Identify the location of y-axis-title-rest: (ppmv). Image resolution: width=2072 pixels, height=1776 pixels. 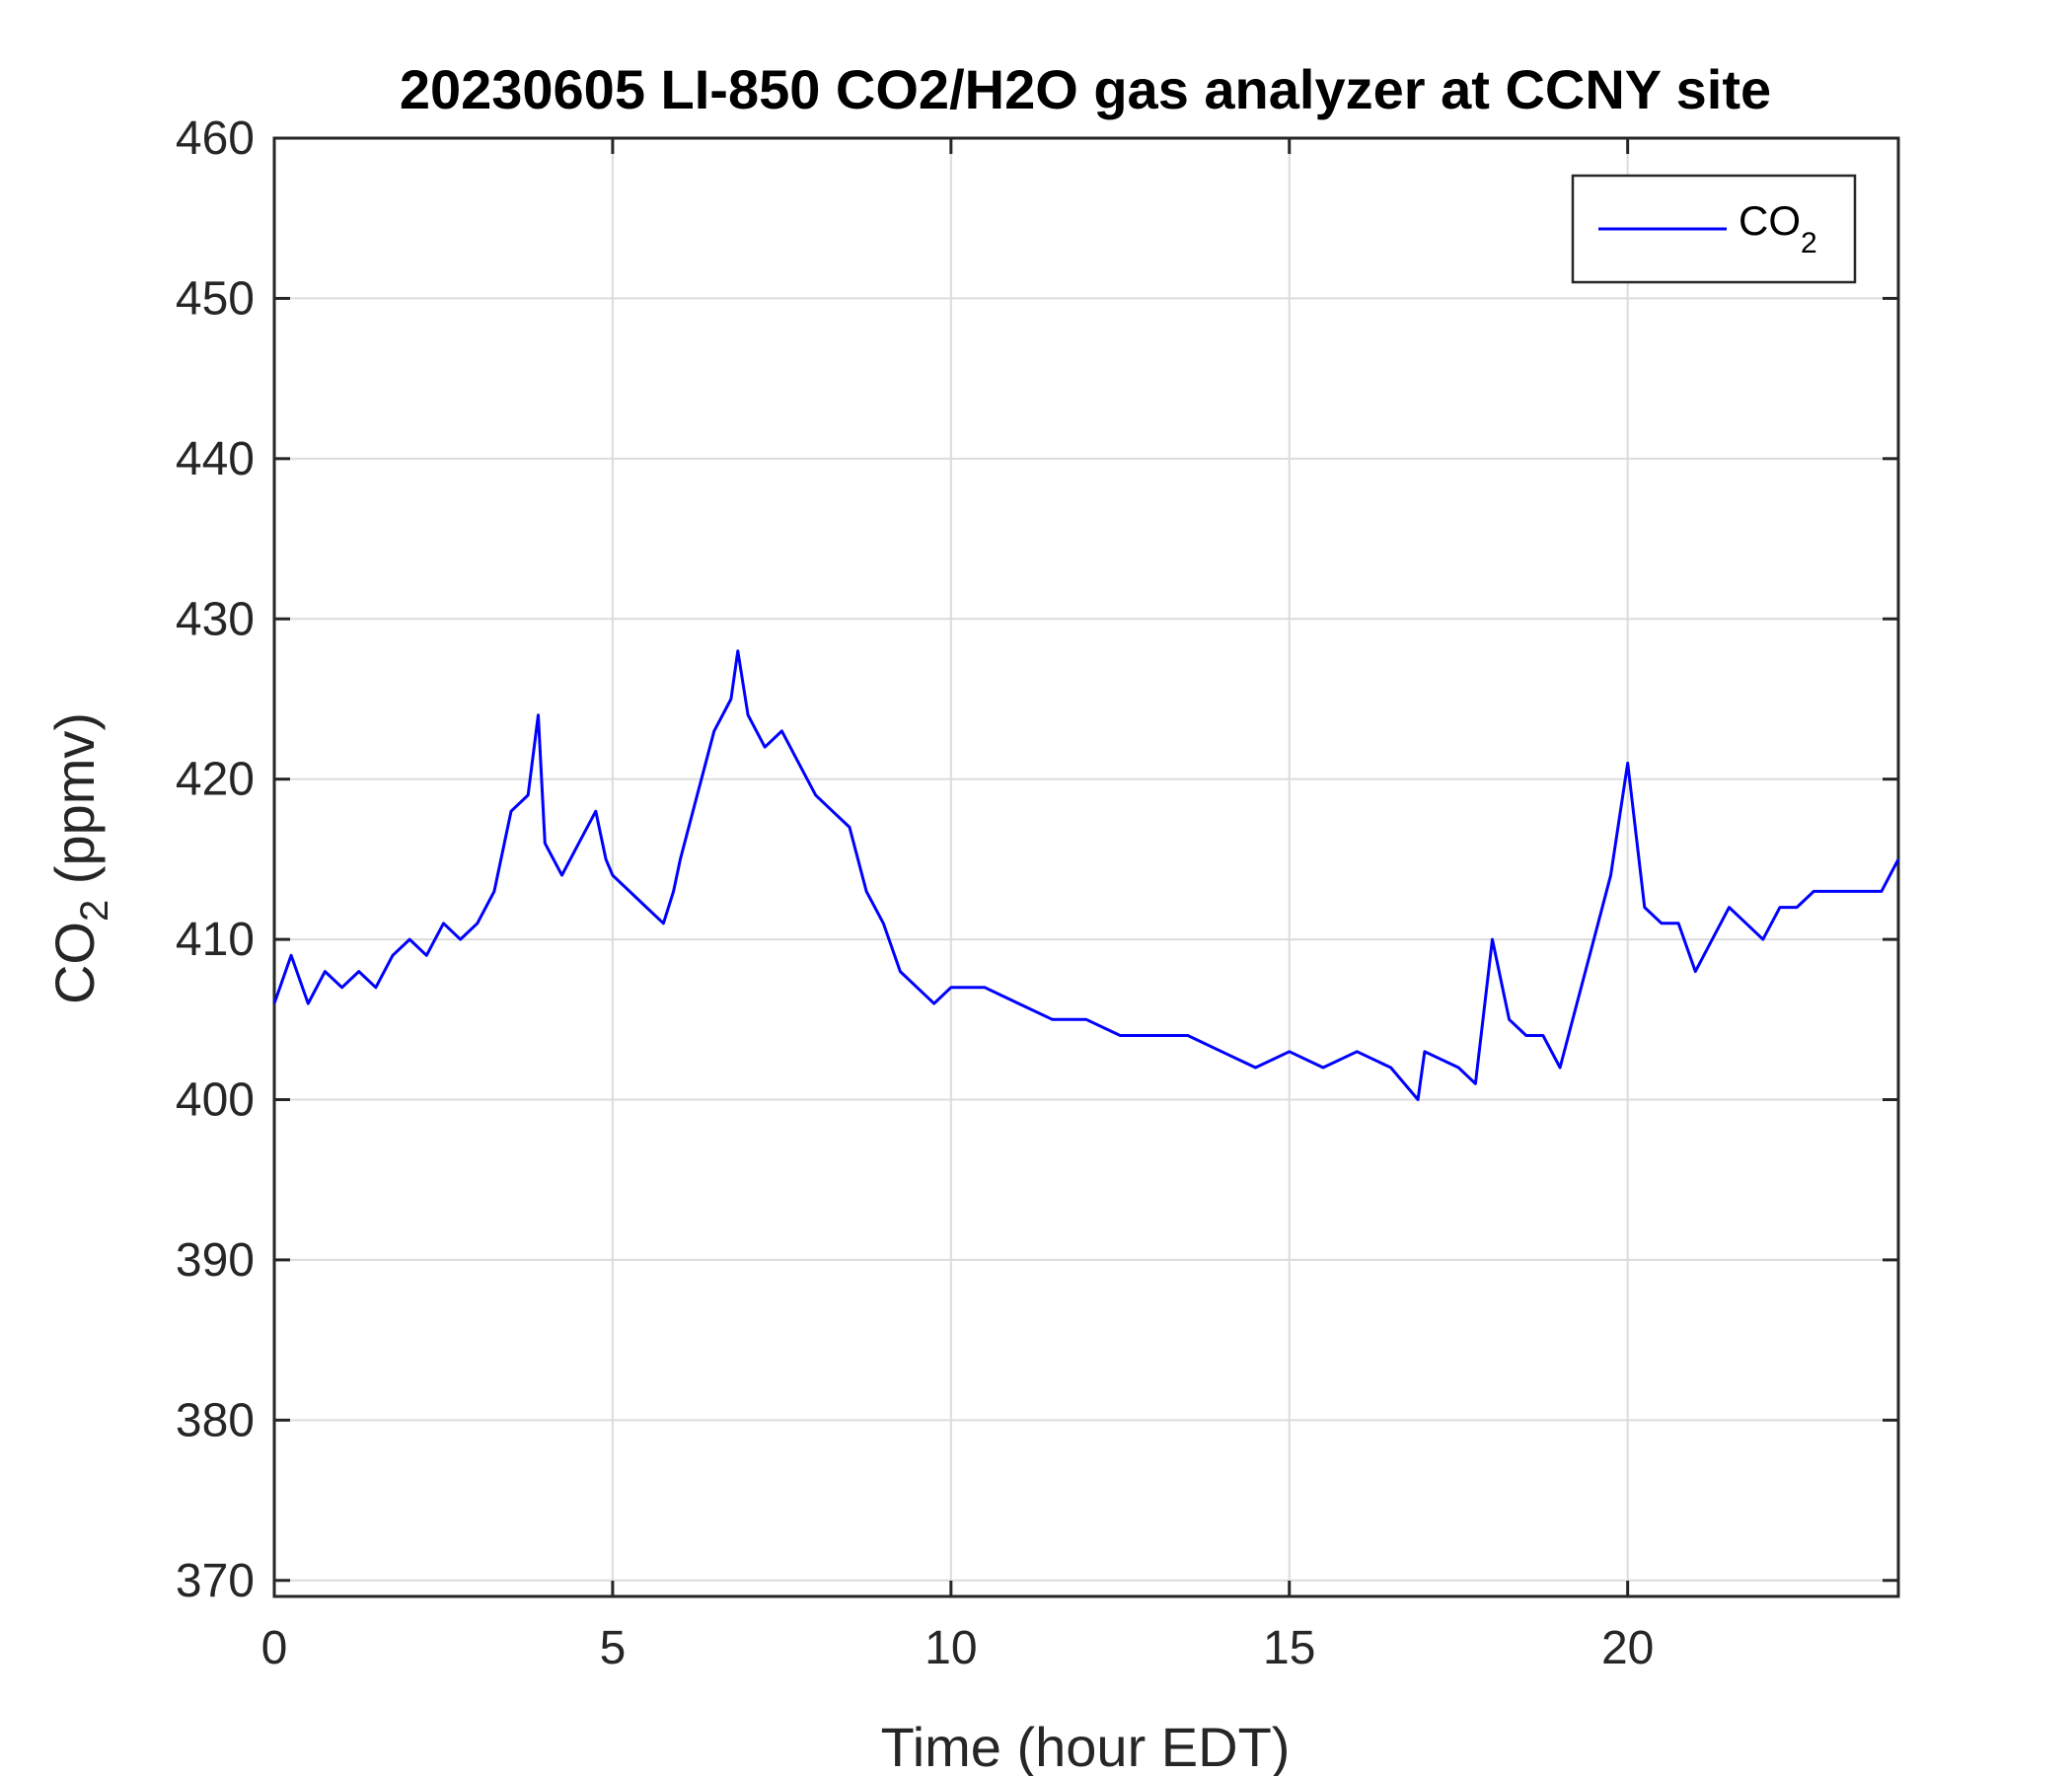
(74, 806).